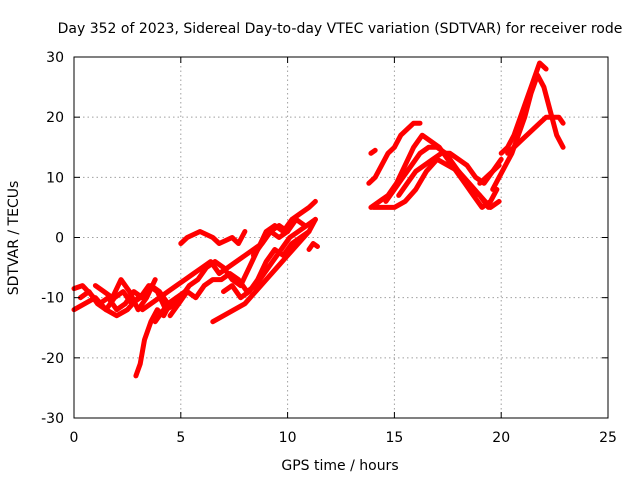  Describe the element at coordinates (501, 438) in the screenshot. I see `x-tick-label: 20` at that location.